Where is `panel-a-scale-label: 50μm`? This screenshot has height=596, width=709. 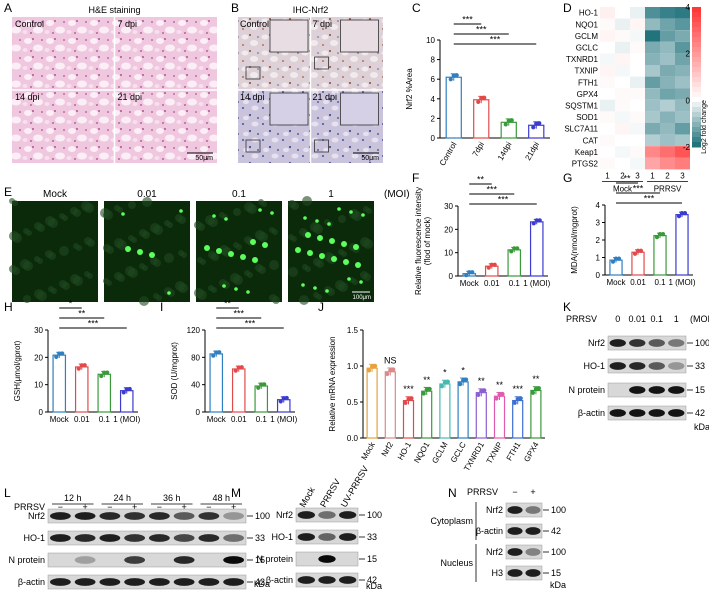
panel-a-scale-label: 50μm is located at coordinates (204, 158).